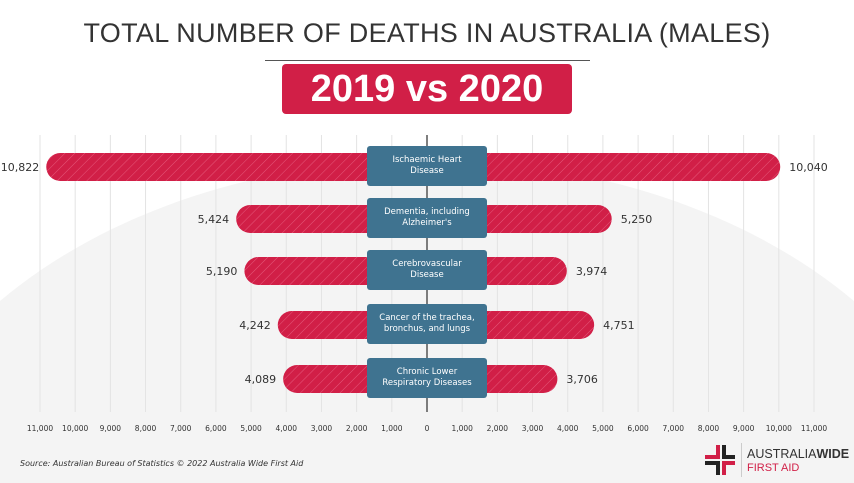  What do you see at coordinates (427, 372) in the screenshot?
I see `category-label: Chronic Lower` at bounding box center [427, 372].